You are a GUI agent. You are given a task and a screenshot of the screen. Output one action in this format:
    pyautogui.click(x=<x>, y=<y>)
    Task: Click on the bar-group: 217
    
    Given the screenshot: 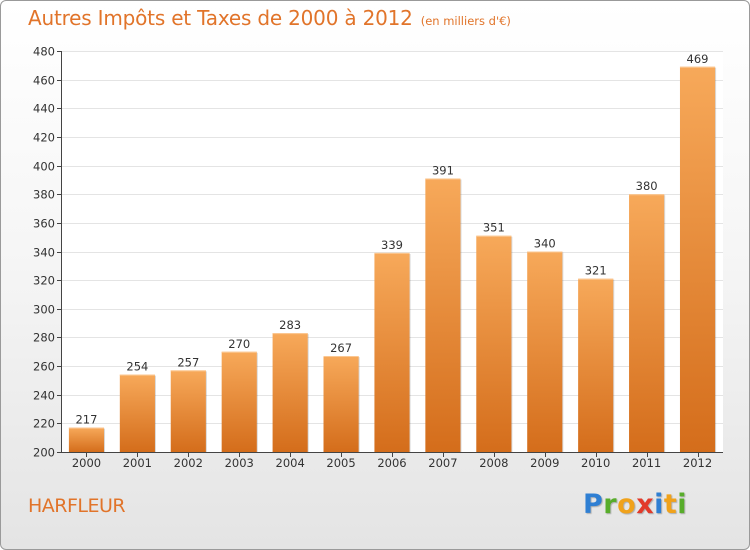 What is the action you would take?
    pyautogui.click(x=87, y=432)
    